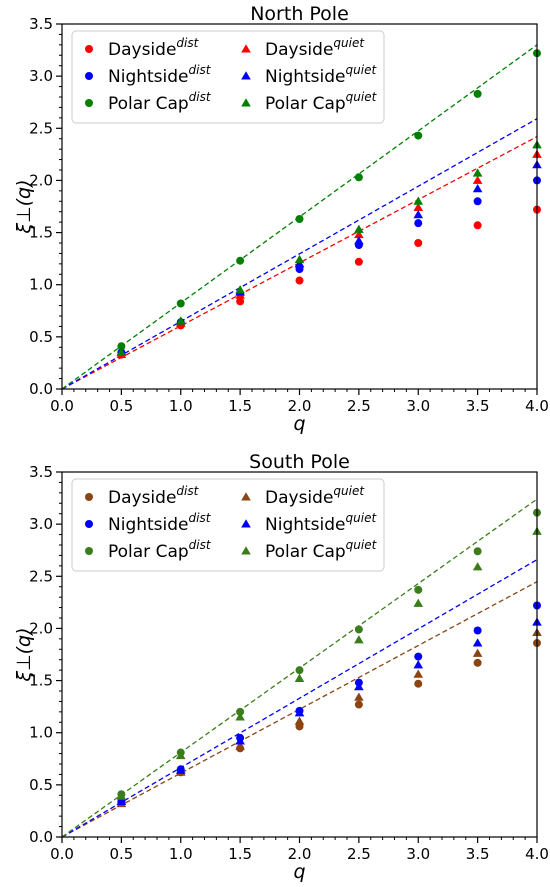 This screenshot has width=550, height=887. I want to click on legend-label: Nightsidequiet, so click(321, 523).